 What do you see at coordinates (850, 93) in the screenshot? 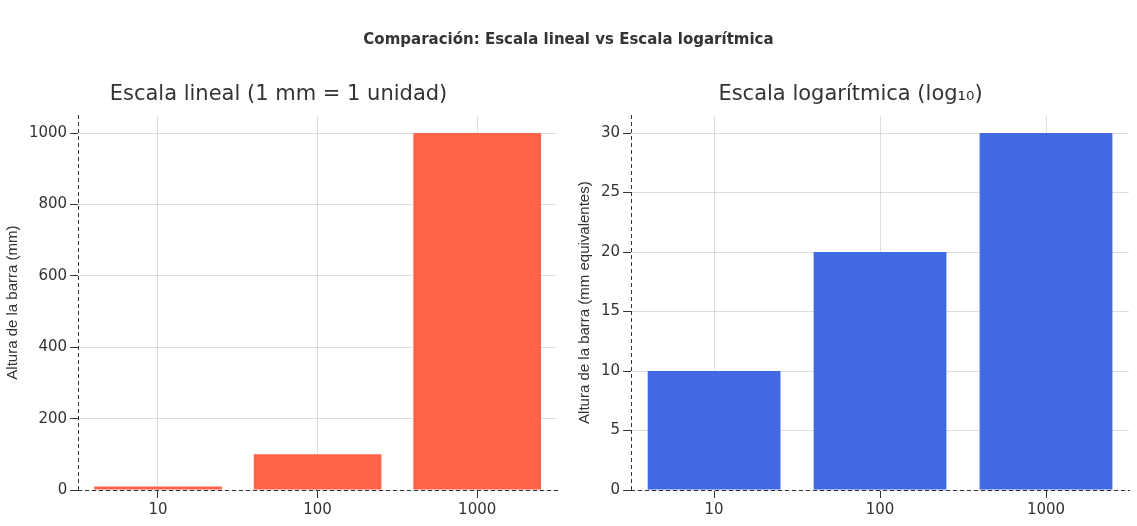
I see `chart-title: Escala logarítmica (log₁₀)` at bounding box center [850, 93].